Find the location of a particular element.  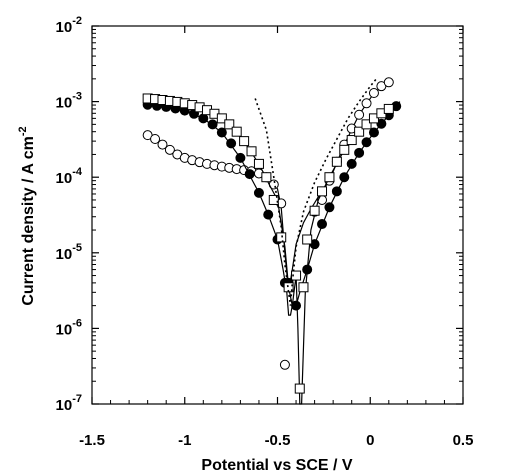

y-tick-label: 10⁻² is located at coordinates (69, 25).